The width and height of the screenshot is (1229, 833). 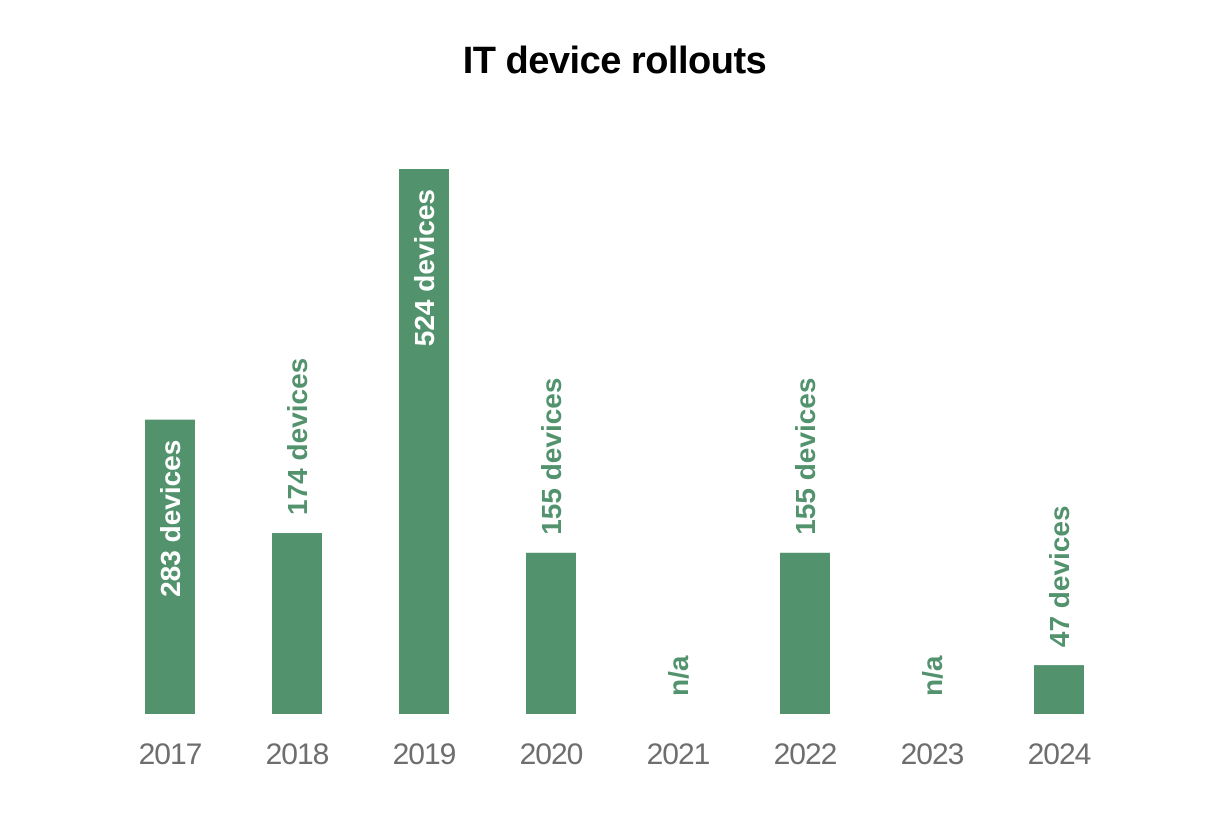 What do you see at coordinates (614, 61) in the screenshot?
I see `chart-title: IT device rollouts` at bounding box center [614, 61].